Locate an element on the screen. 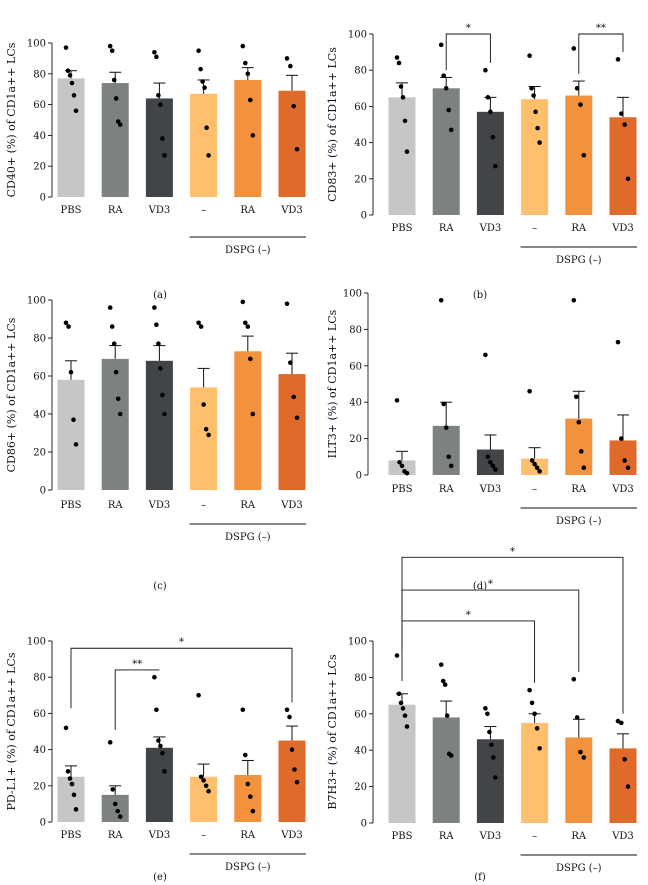 The height and width of the screenshot is (885, 648). panel-label: (c) is located at coordinates (160, 586).